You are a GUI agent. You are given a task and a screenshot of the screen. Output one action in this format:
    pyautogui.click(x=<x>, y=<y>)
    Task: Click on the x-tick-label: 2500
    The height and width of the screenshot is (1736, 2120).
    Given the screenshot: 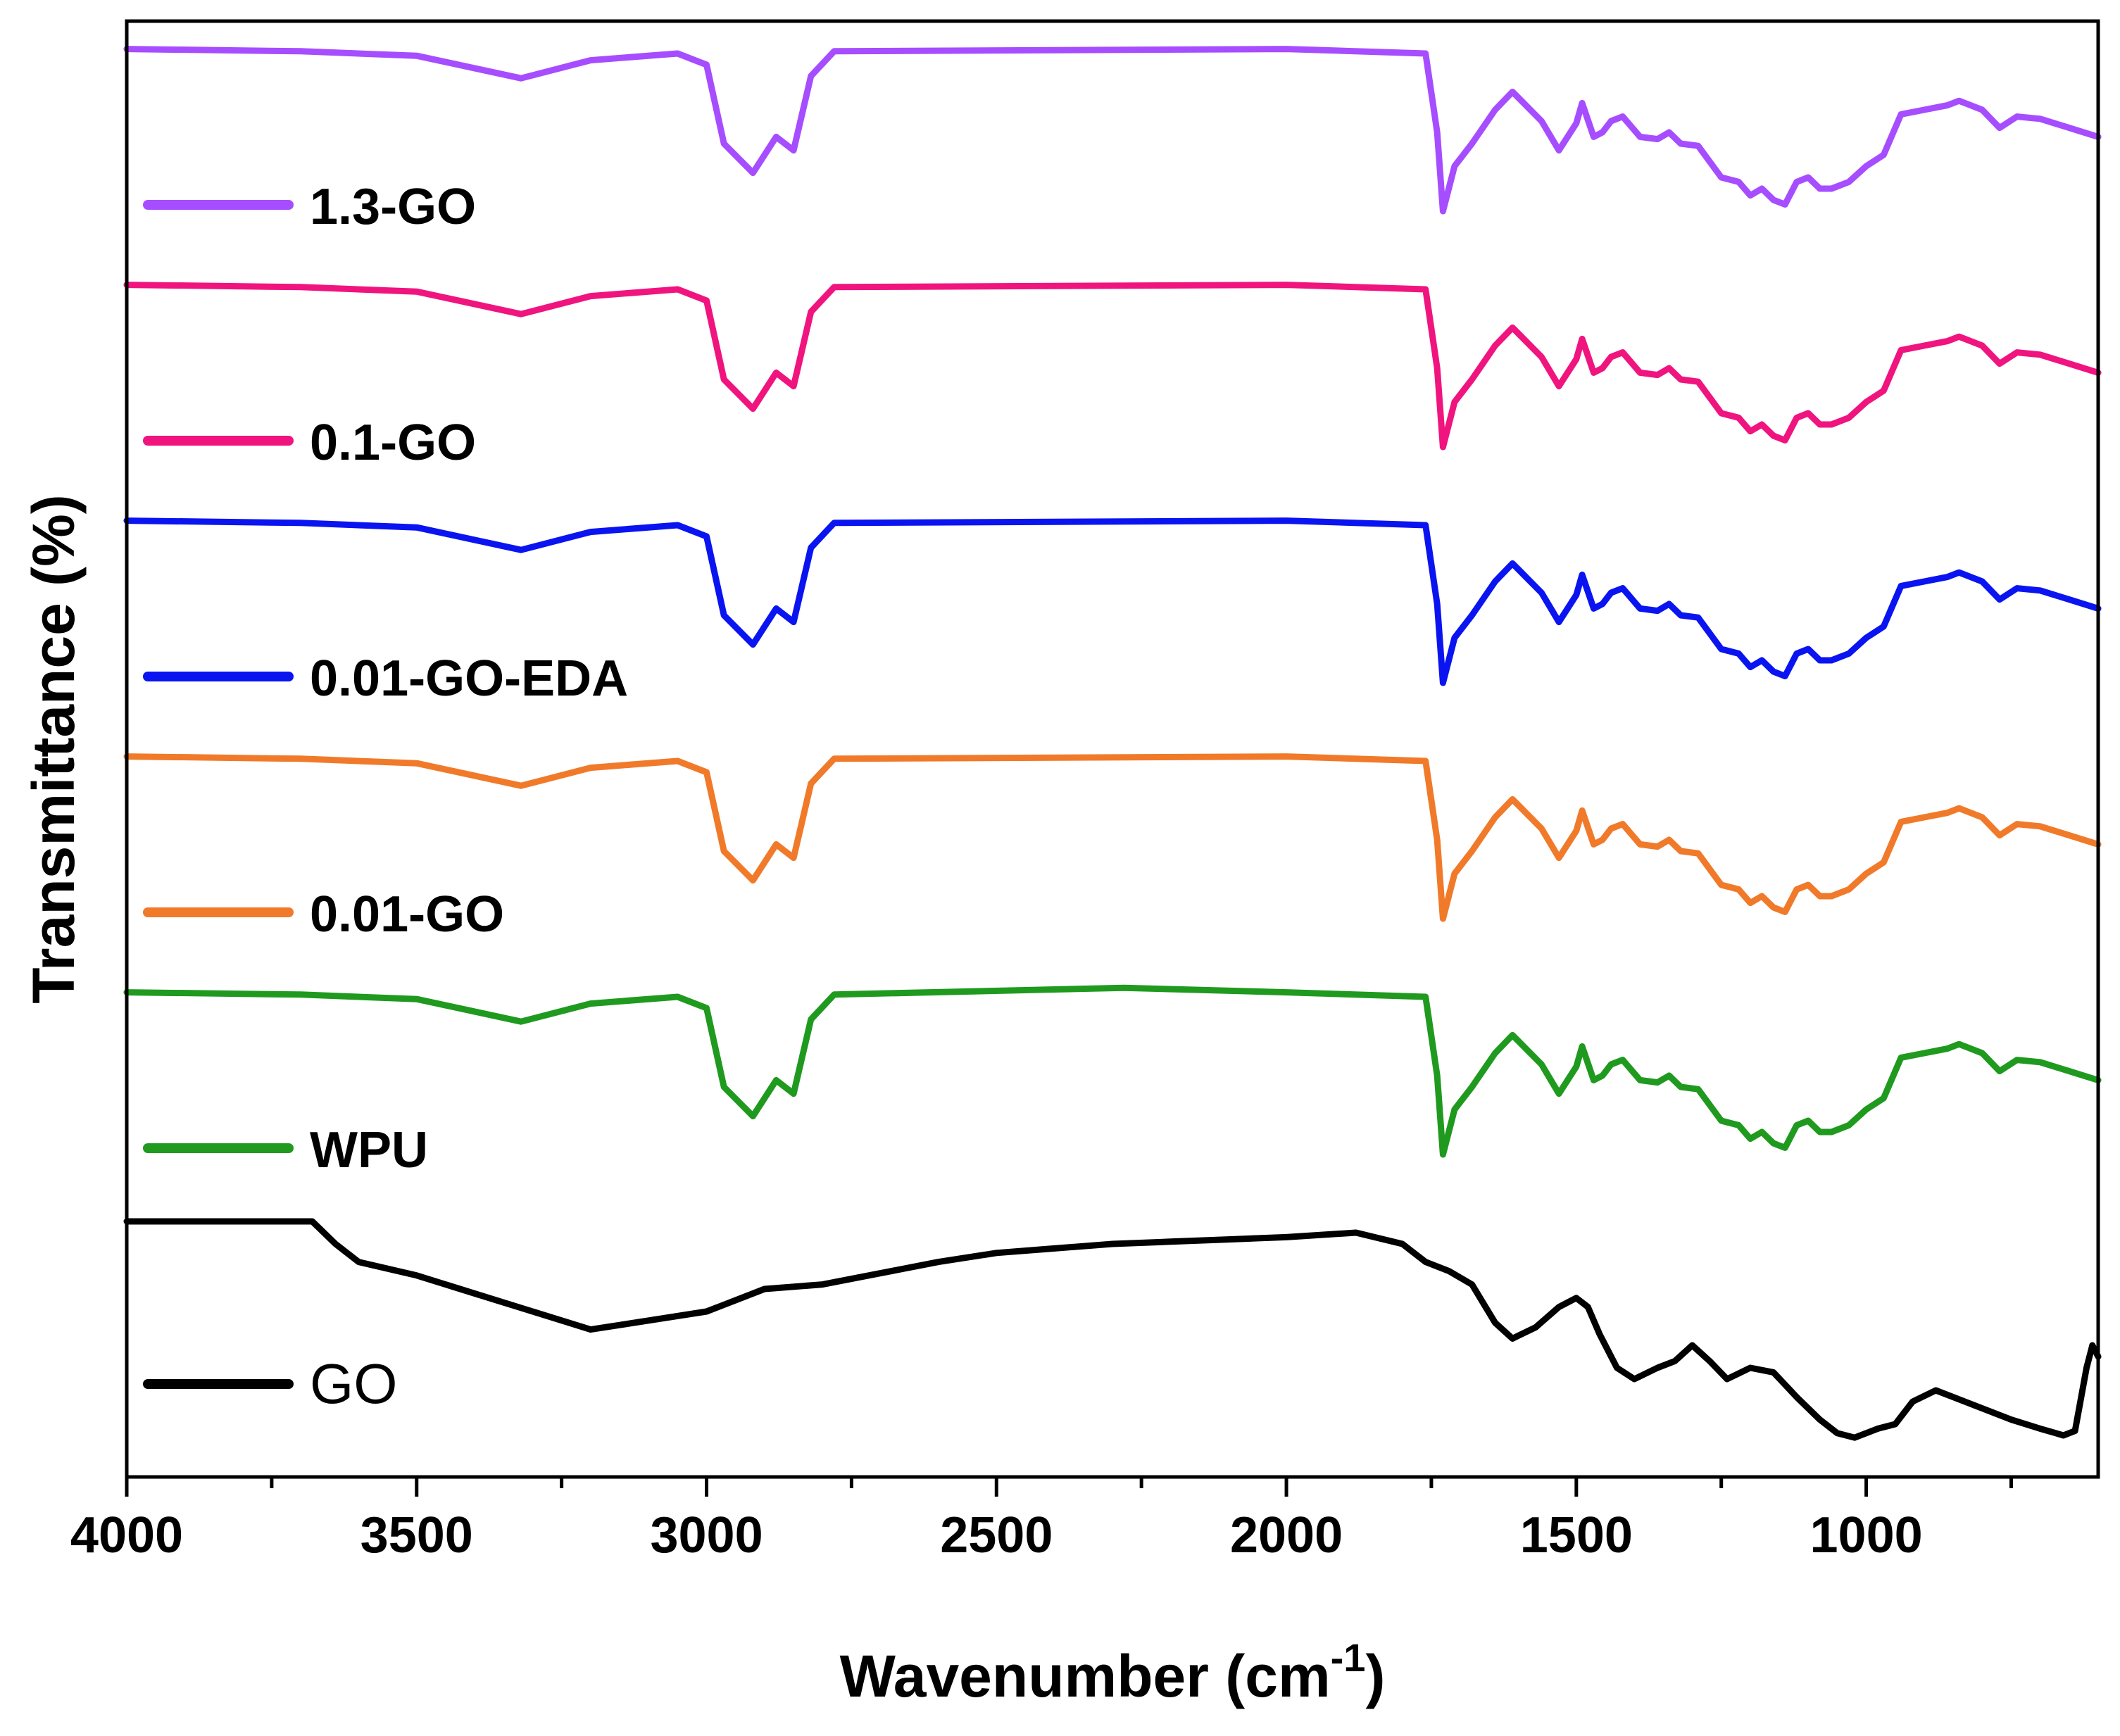 What is the action you would take?
    pyautogui.click(x=996, y=1535)
    